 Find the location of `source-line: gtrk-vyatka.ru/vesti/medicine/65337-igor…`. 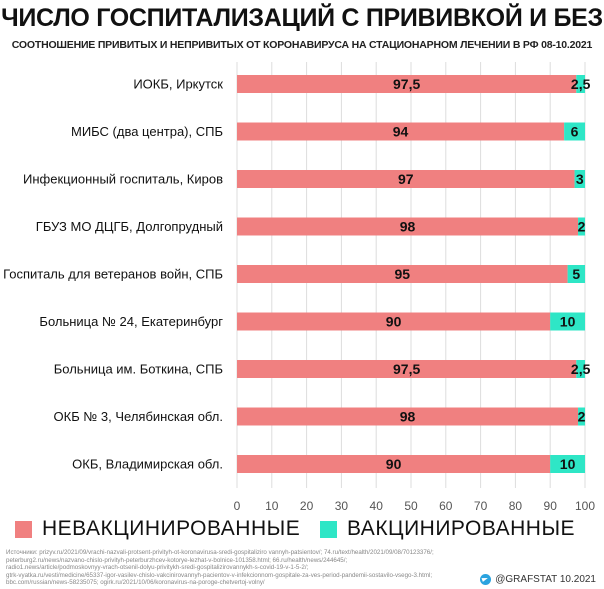

source-line: gtrk-vyatka.ru/vesti/medicine/65337-igor… is located at coordinates (219, 575).